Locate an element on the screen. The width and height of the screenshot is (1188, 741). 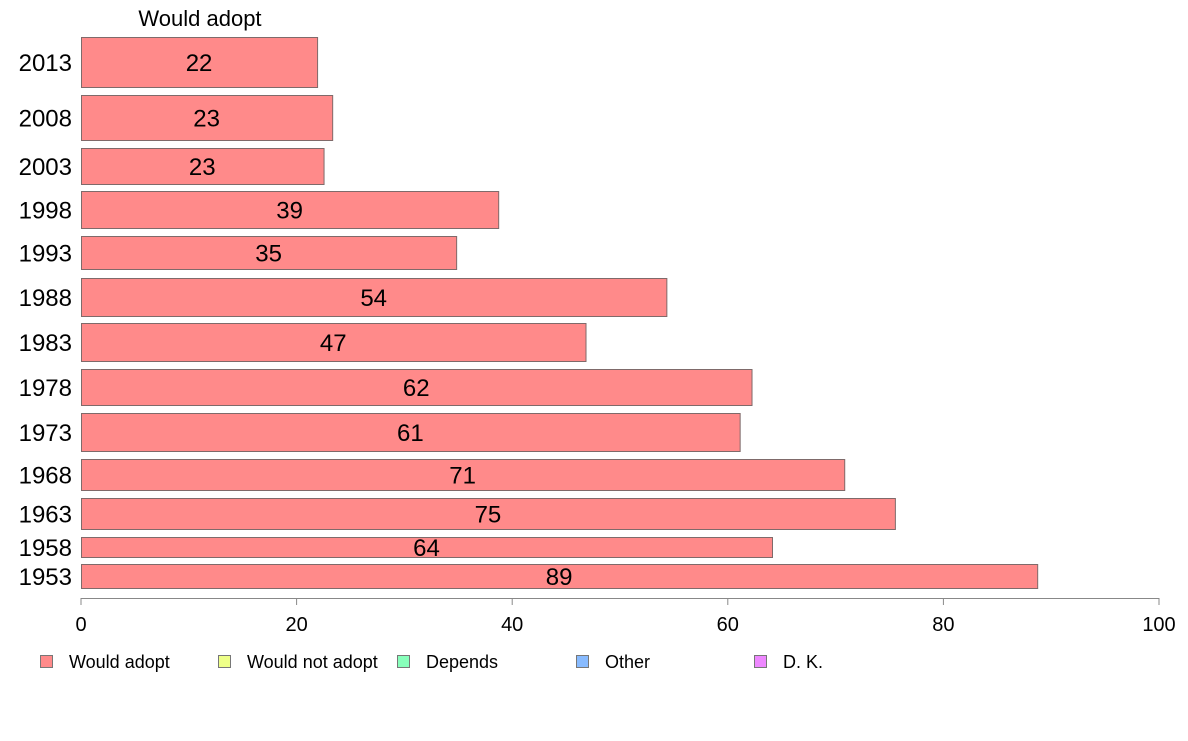
bar-1953 is located at coordinates (560, 576).